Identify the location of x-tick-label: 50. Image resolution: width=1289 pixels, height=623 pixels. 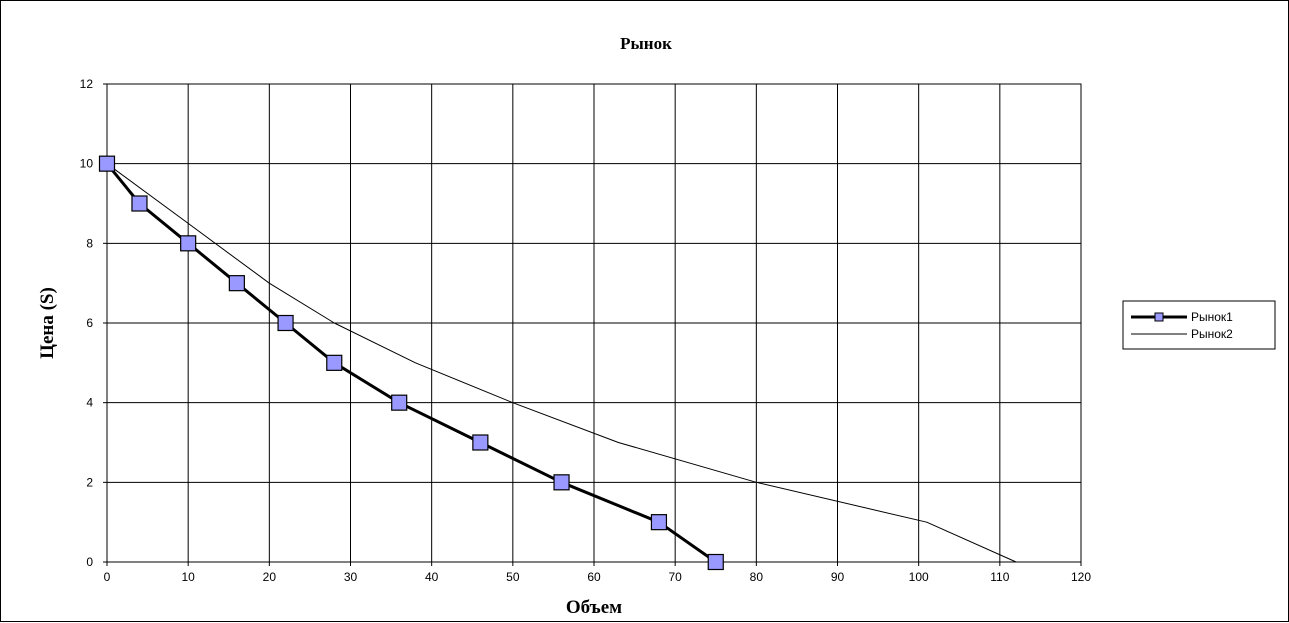
(513, 577).